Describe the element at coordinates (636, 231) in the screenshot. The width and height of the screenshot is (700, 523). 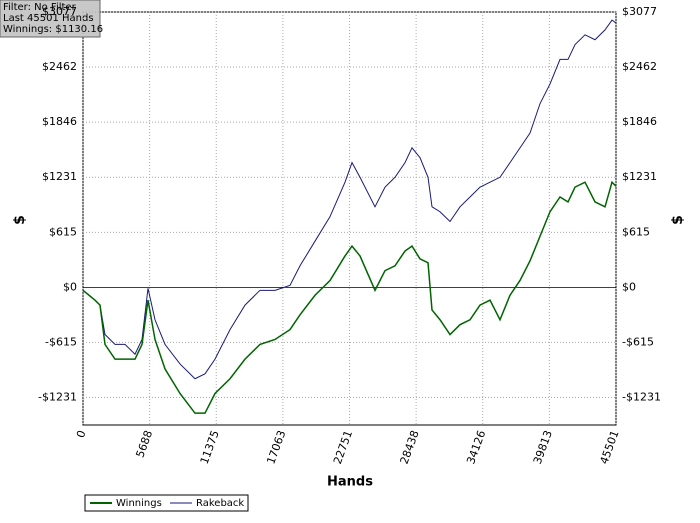
I see `y2-tick-label: $615` at that location.